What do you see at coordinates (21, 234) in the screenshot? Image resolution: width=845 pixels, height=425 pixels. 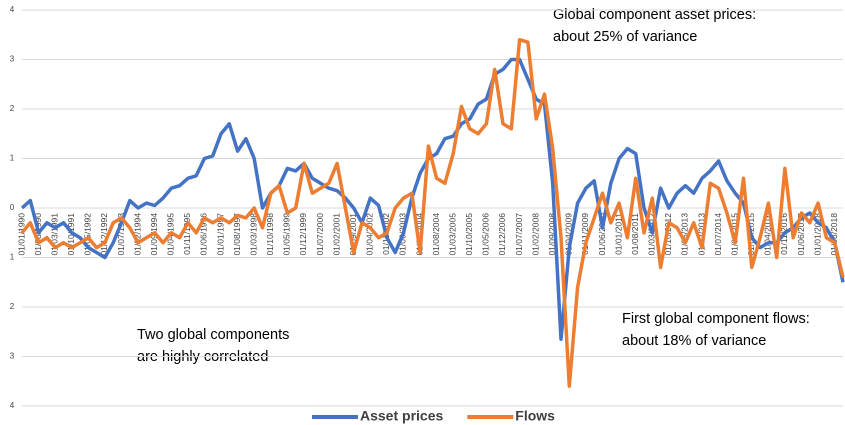 I see `x-tick-label: 01/01/1990` at bounding box center [21, 234].